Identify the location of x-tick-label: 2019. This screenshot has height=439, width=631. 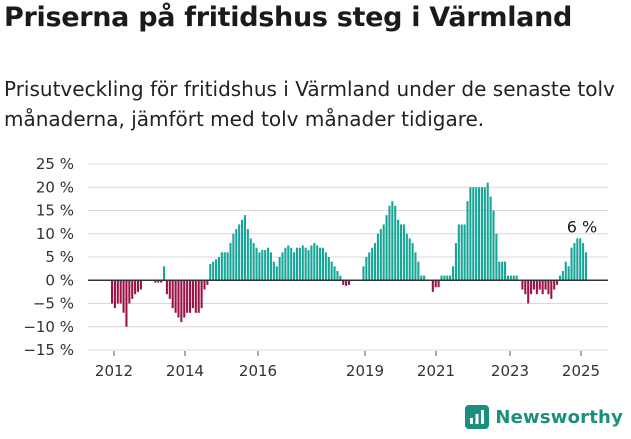
(365, 371).